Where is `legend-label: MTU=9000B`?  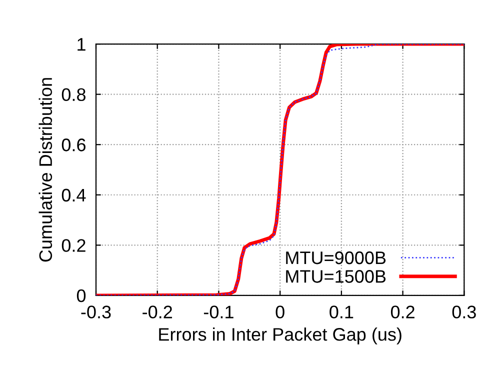 legend-label: MTU=9000B is located at coordinates (336, 257).